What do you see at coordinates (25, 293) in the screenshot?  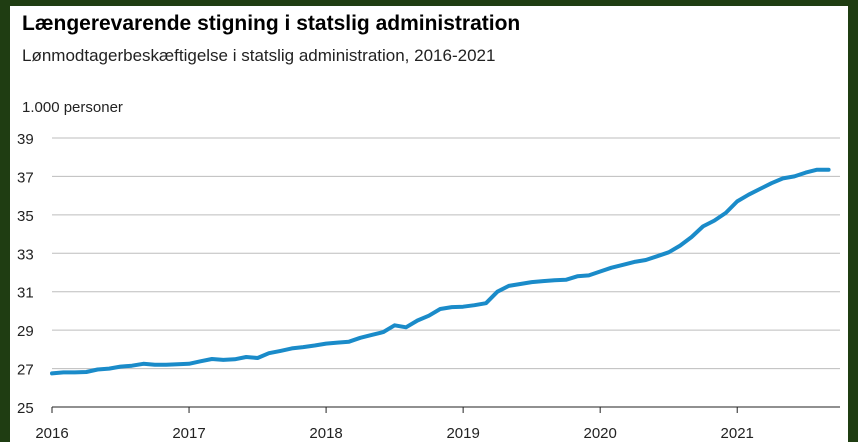 I see `y-tick-label: 31` at bounding box center [25, 293].